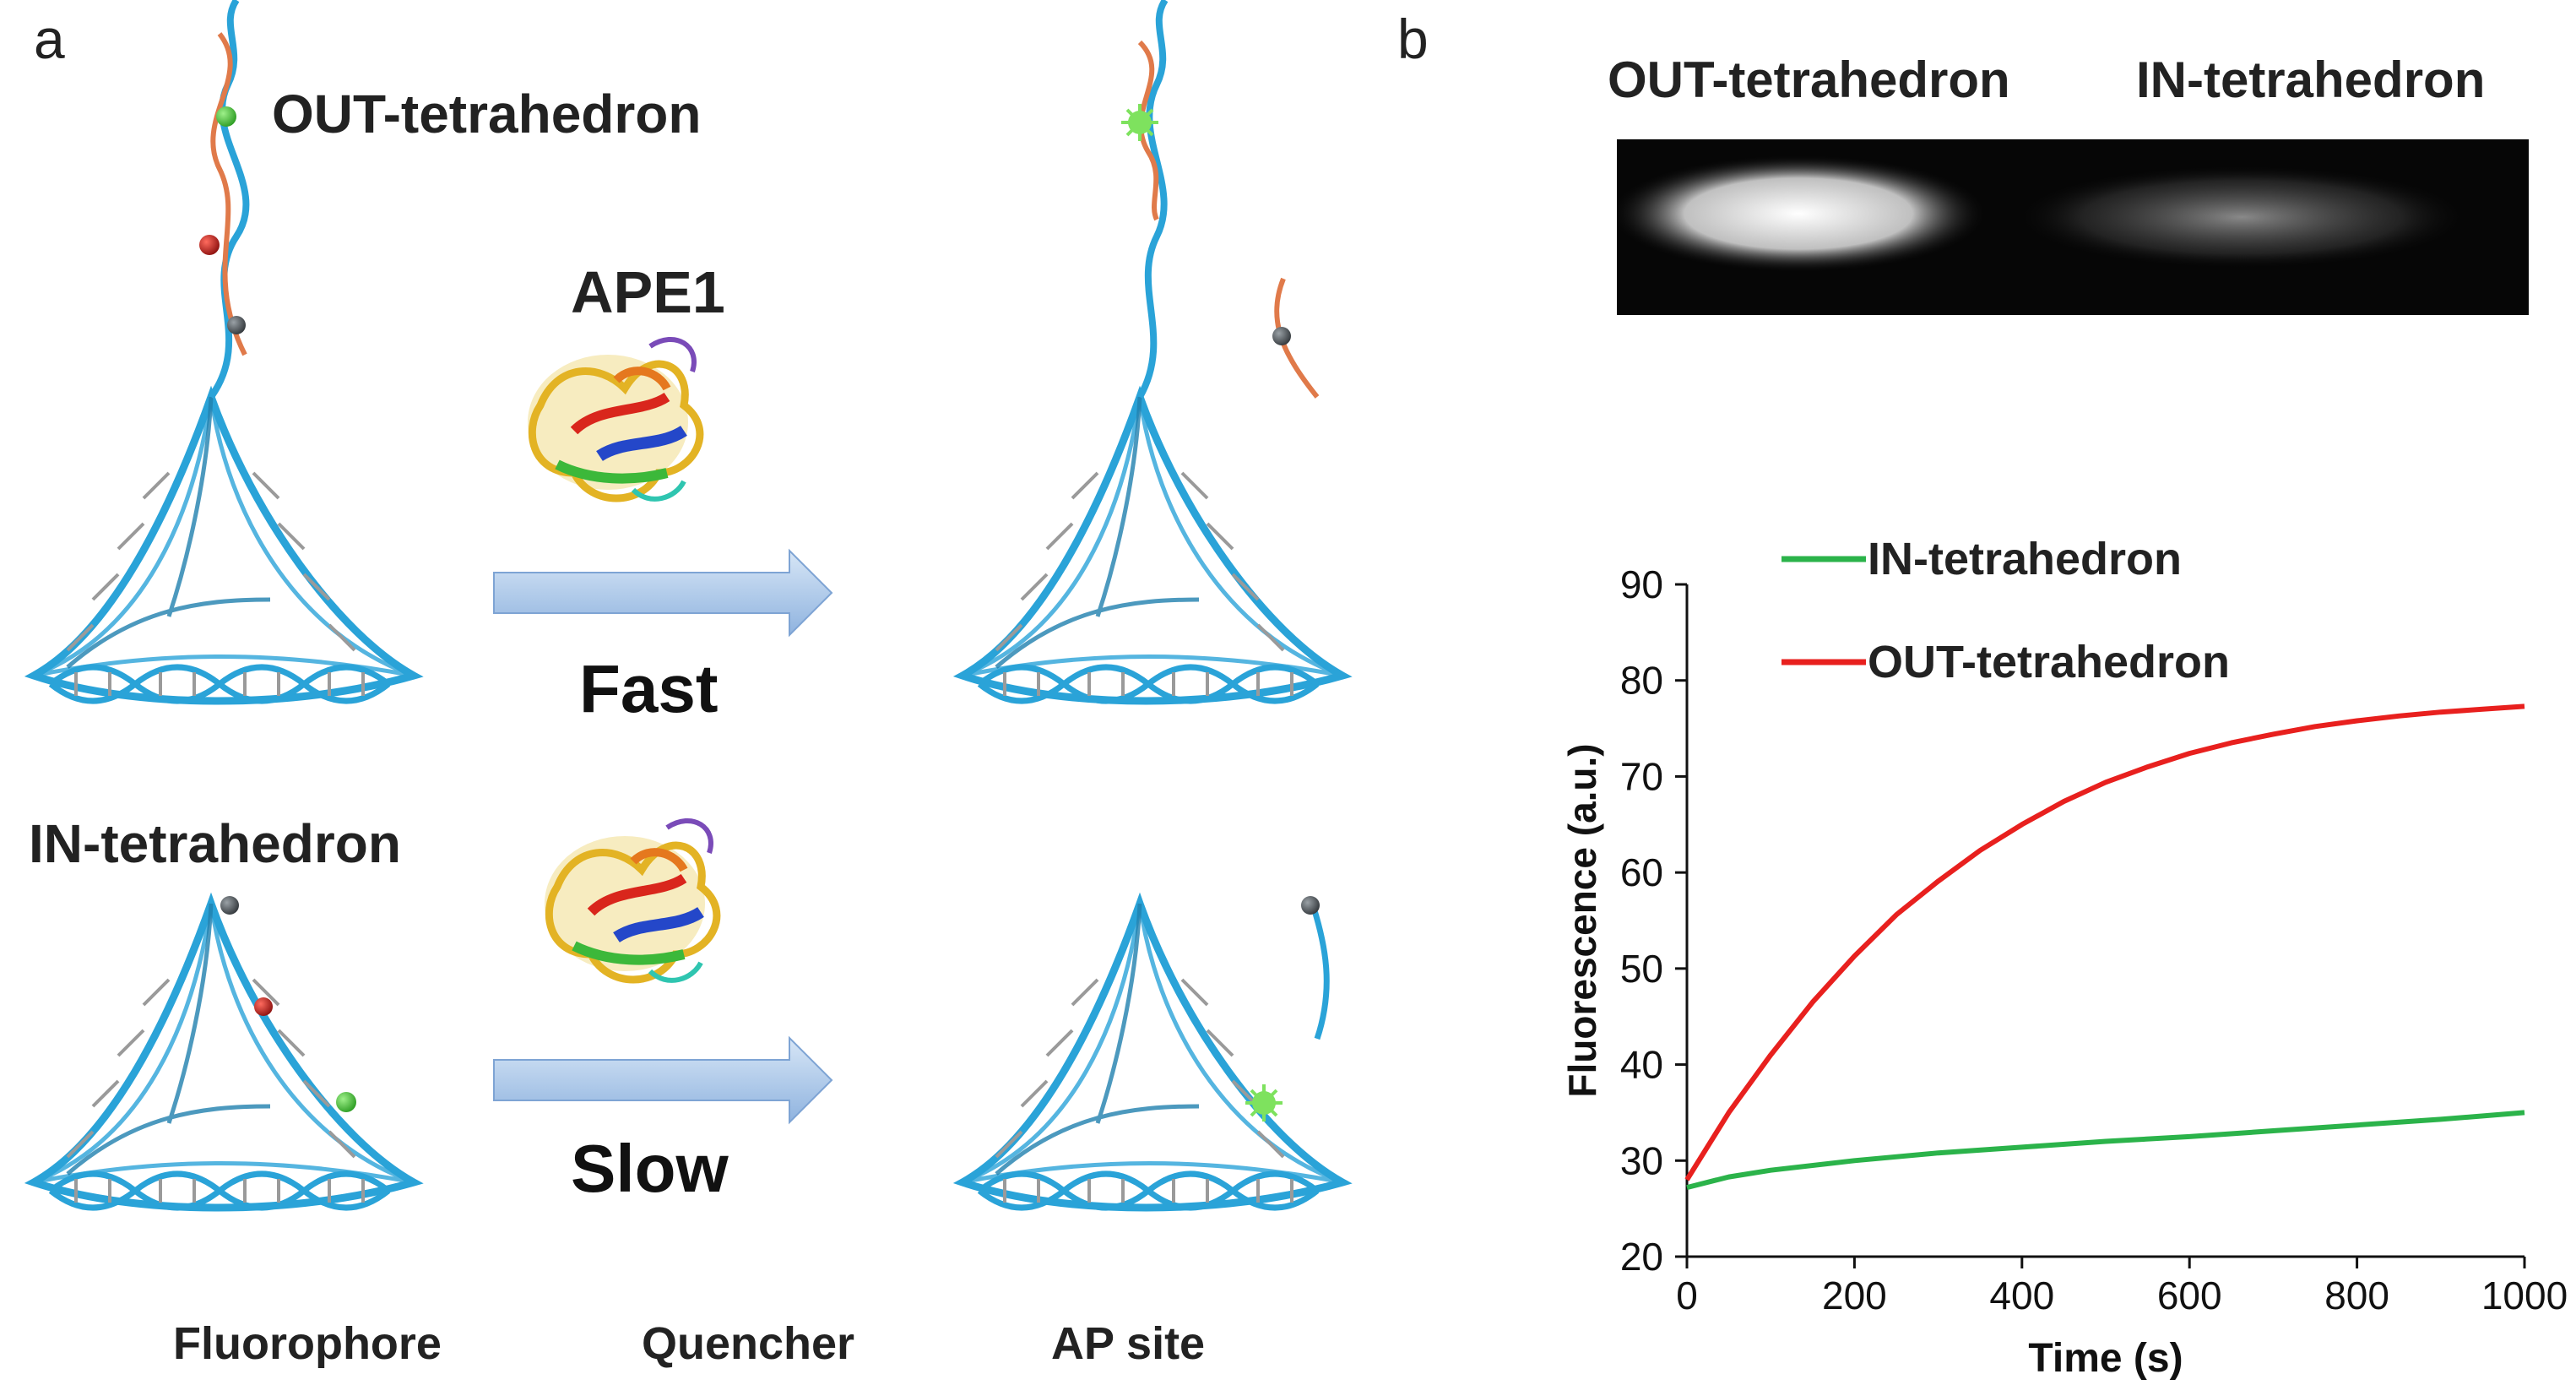  What do you see at coordinates (1641, 1065) in the screenshot?
I see `y-tick-label: 40` at bounding box center [1641, 1065].